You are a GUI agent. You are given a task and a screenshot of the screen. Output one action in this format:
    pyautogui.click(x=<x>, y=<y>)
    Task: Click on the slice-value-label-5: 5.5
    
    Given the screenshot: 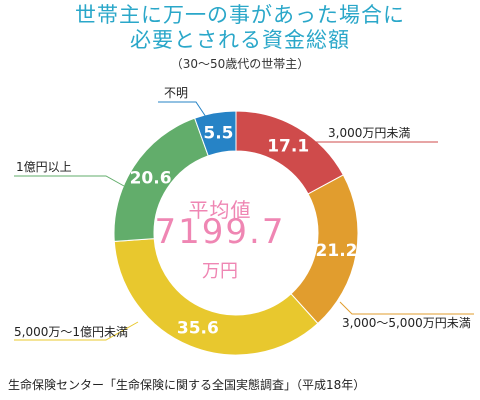 What is the action you would take?
    pyautogui.click(x=218, y=134)
    